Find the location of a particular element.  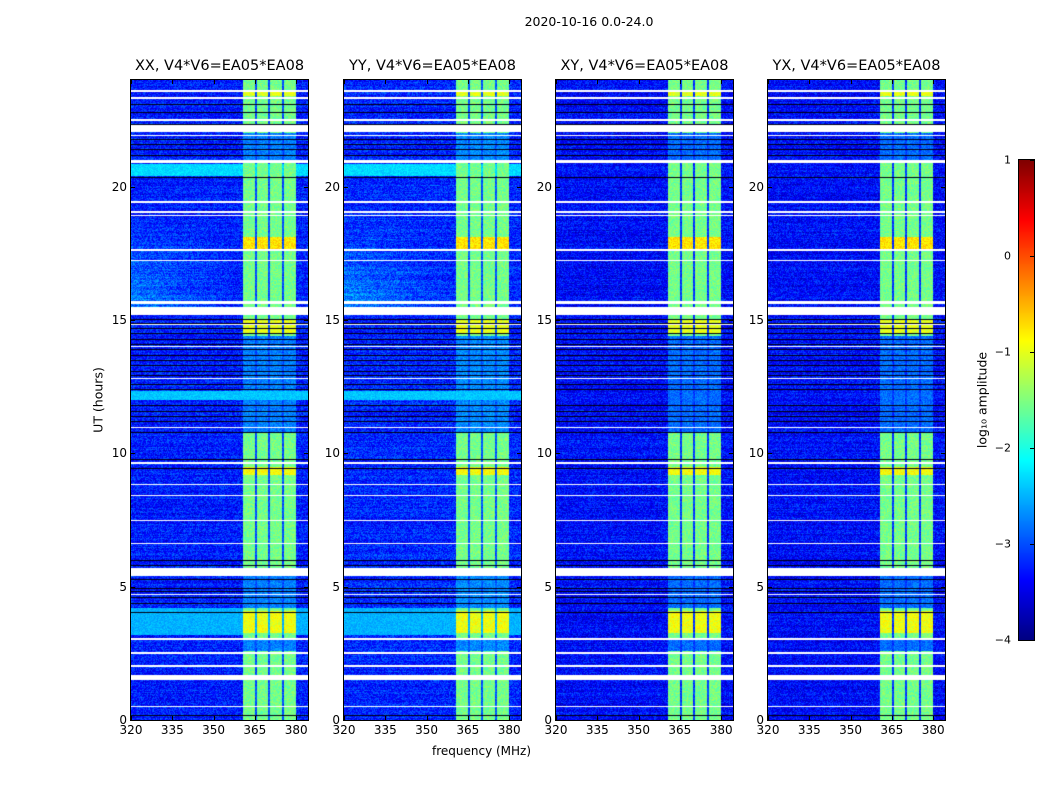

colorbar-tick-label: −2 is located at coordinates (1002, 448).